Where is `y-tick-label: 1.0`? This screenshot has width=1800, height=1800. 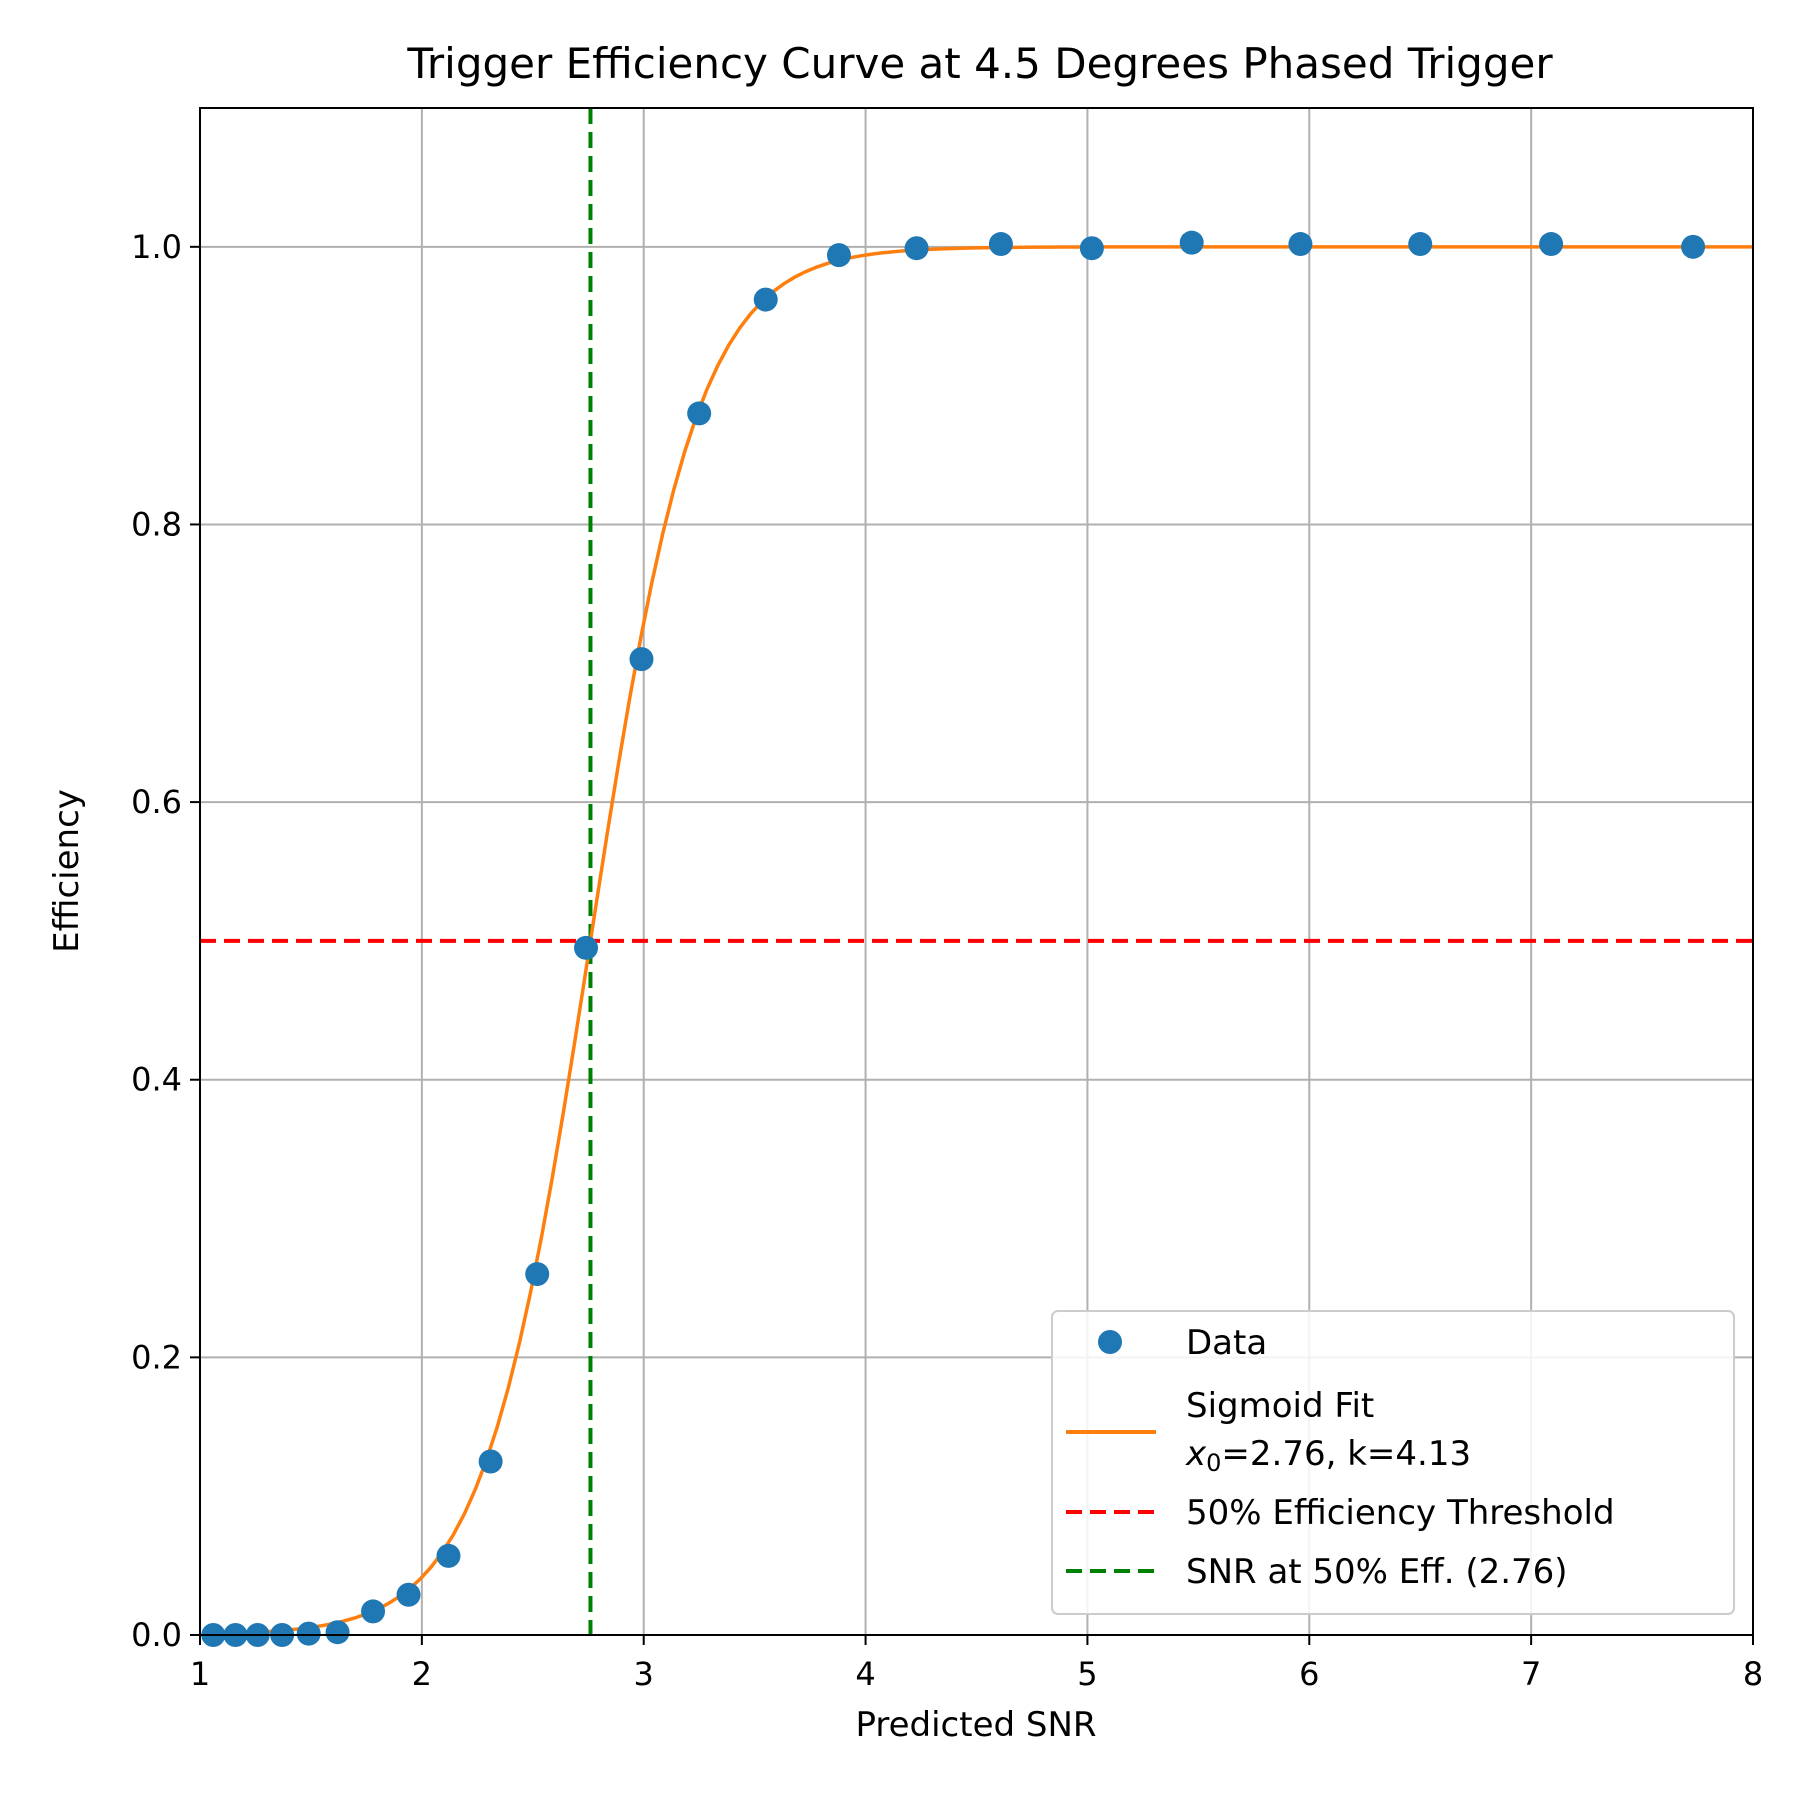 y-tick-label: 1.0 is located at coordinates (156, 247).